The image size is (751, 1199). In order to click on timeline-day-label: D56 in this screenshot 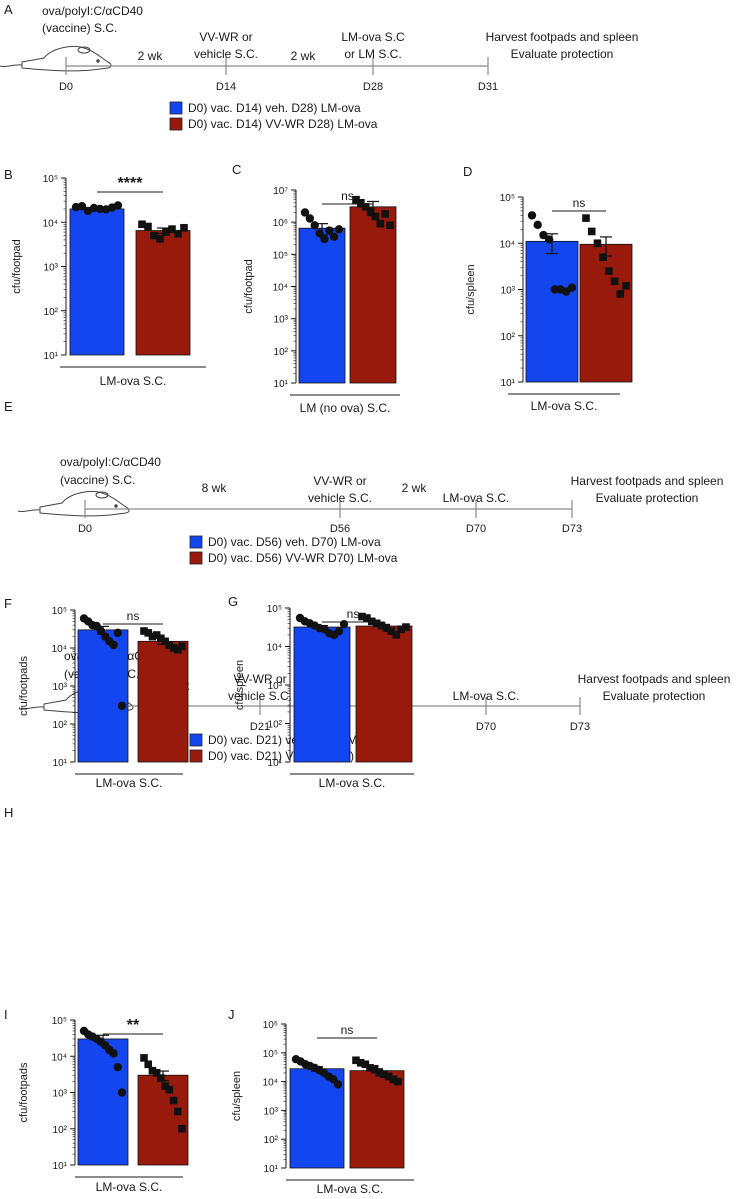, I will do `click(340, 529)`.